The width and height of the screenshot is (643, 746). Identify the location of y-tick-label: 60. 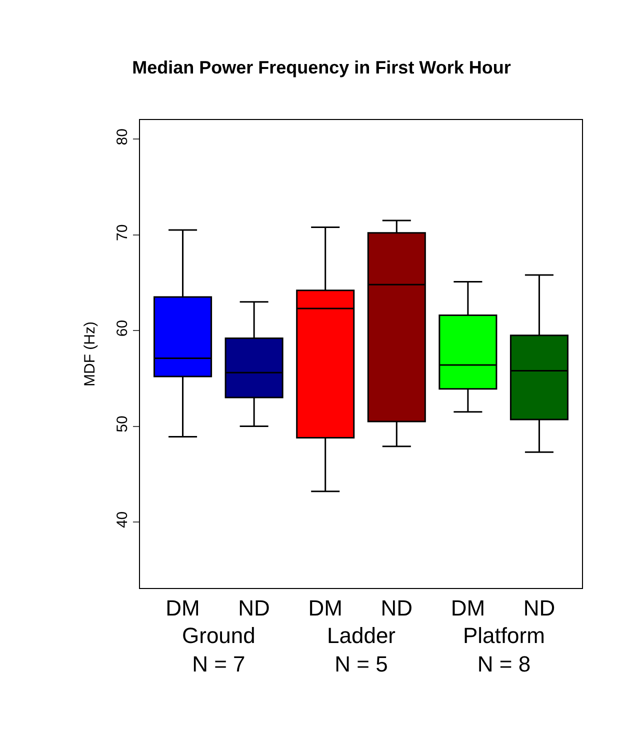
(122, 328).